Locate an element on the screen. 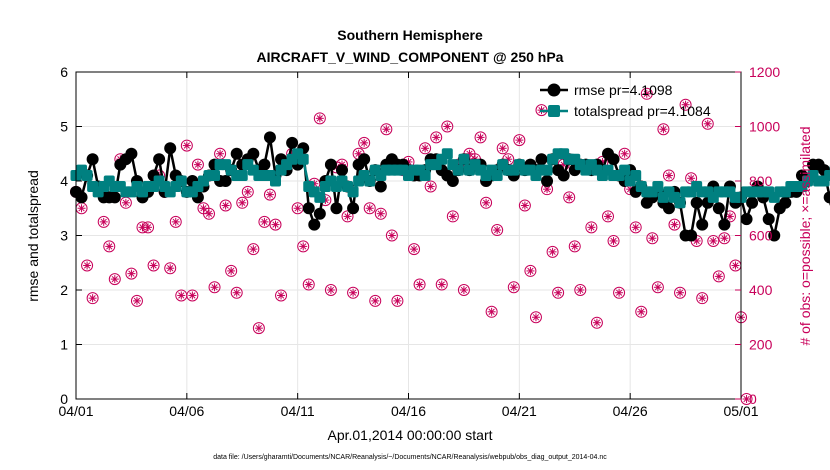 The image size is (830, 470). y2-tick-label: 200 is located at coordinates (761, 345).